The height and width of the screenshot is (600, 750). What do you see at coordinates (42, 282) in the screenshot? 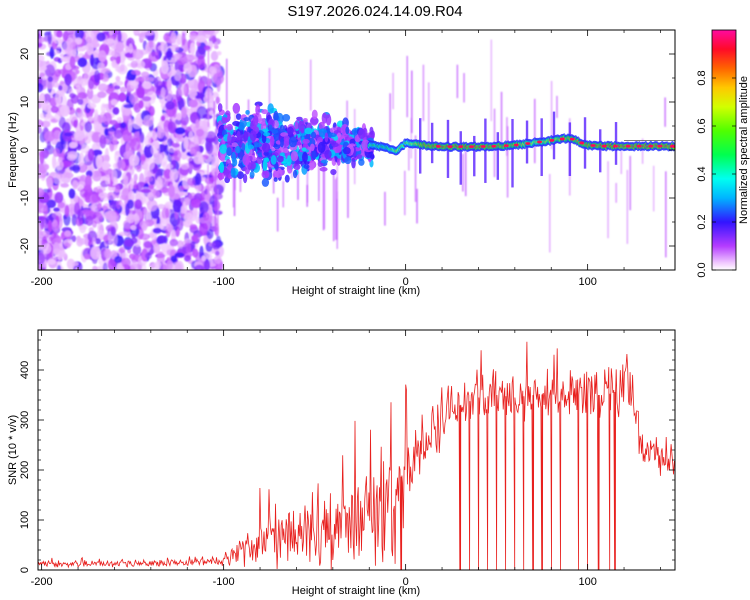
I see `spectrogram-xtick-label: -200` at bounding box center [42, 282].